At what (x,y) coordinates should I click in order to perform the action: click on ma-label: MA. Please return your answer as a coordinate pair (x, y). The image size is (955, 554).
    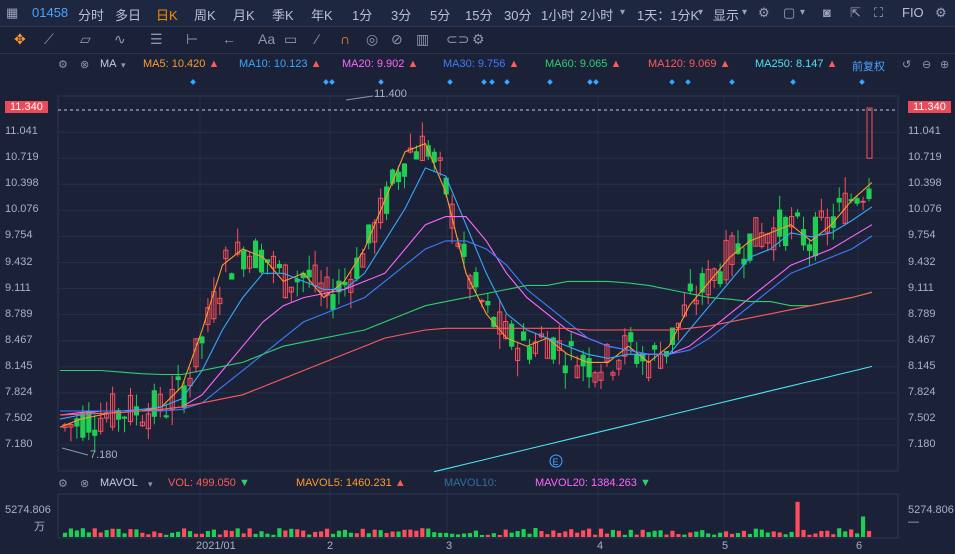
    Looking at the image, I should click on (108, 64).